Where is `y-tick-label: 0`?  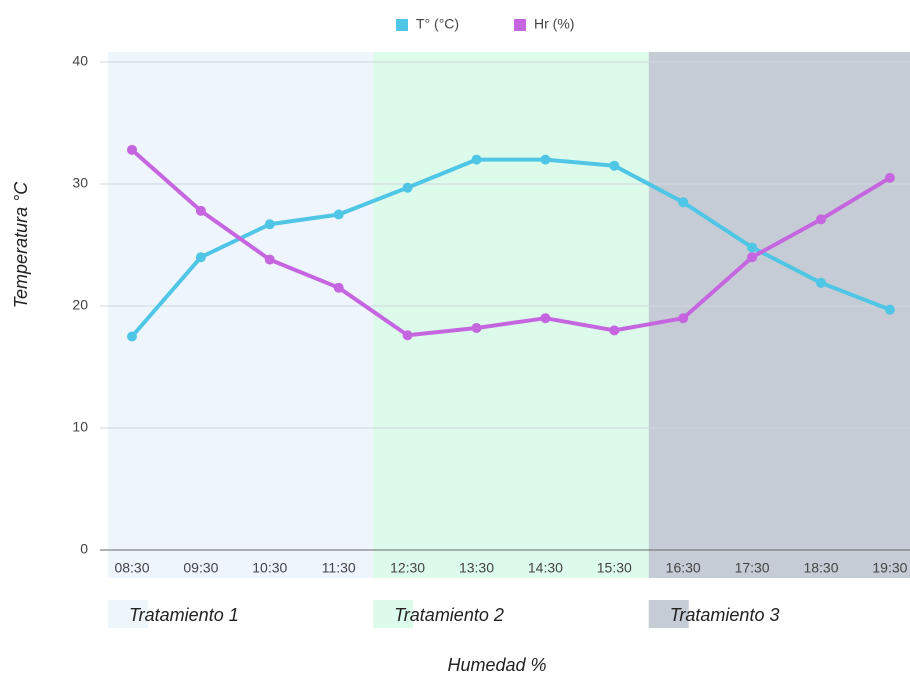 y-tick-label: 0 is located at coordinates (84, 549).